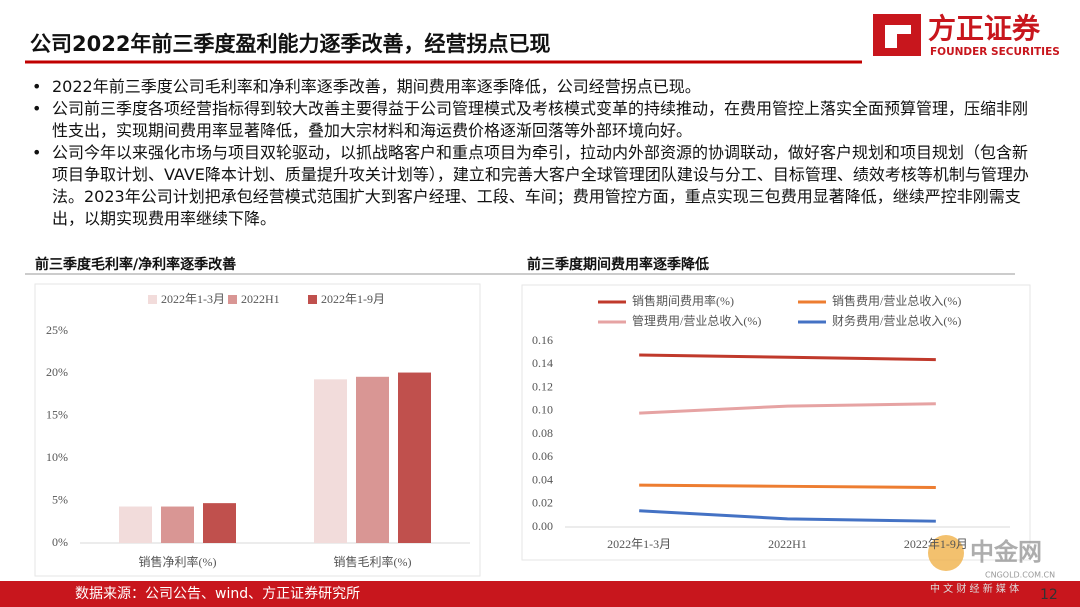 Image resolution: width=1080 pixels, height=607 pixels. What do you see at coordinates (542, 479) in the screenshot?
I see `y-tick-label: 0.04` at bounding box center [542, 479].